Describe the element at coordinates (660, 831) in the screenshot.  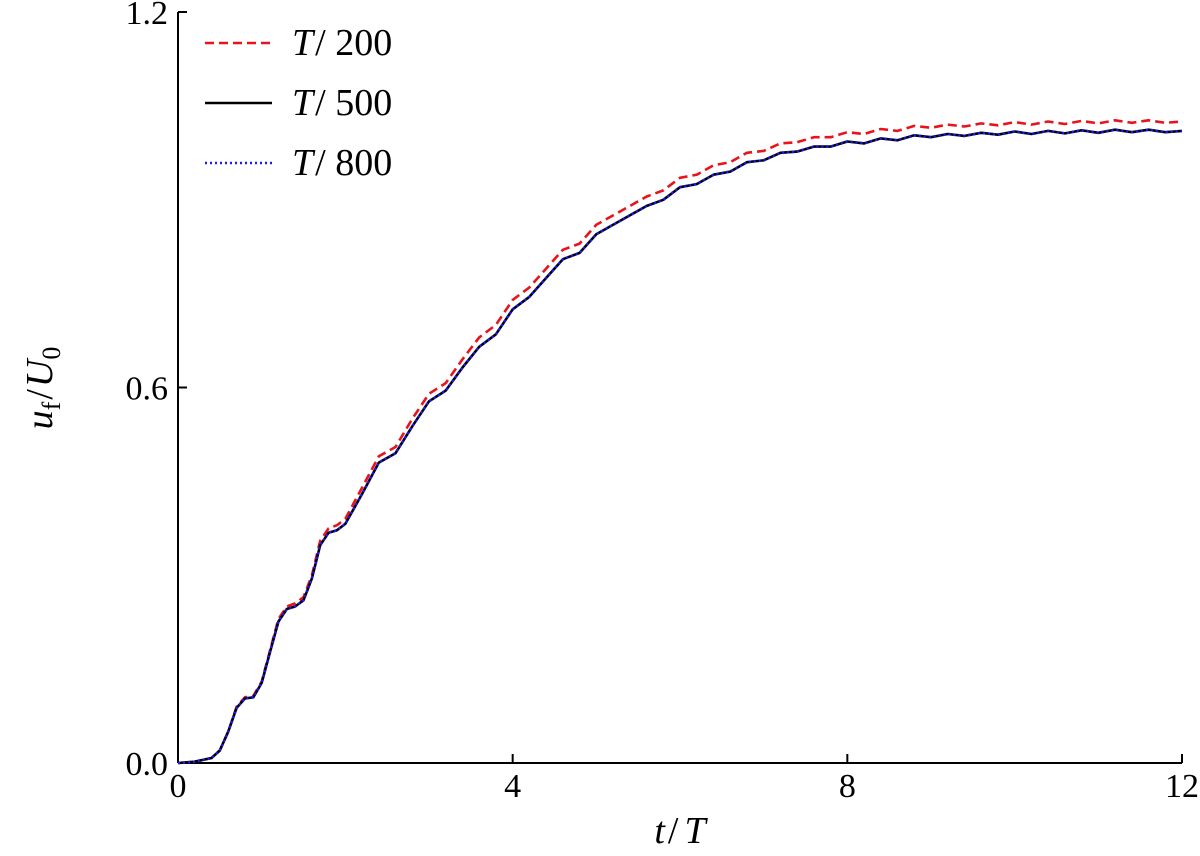
I see `x-axis-label-var: t` at that location.